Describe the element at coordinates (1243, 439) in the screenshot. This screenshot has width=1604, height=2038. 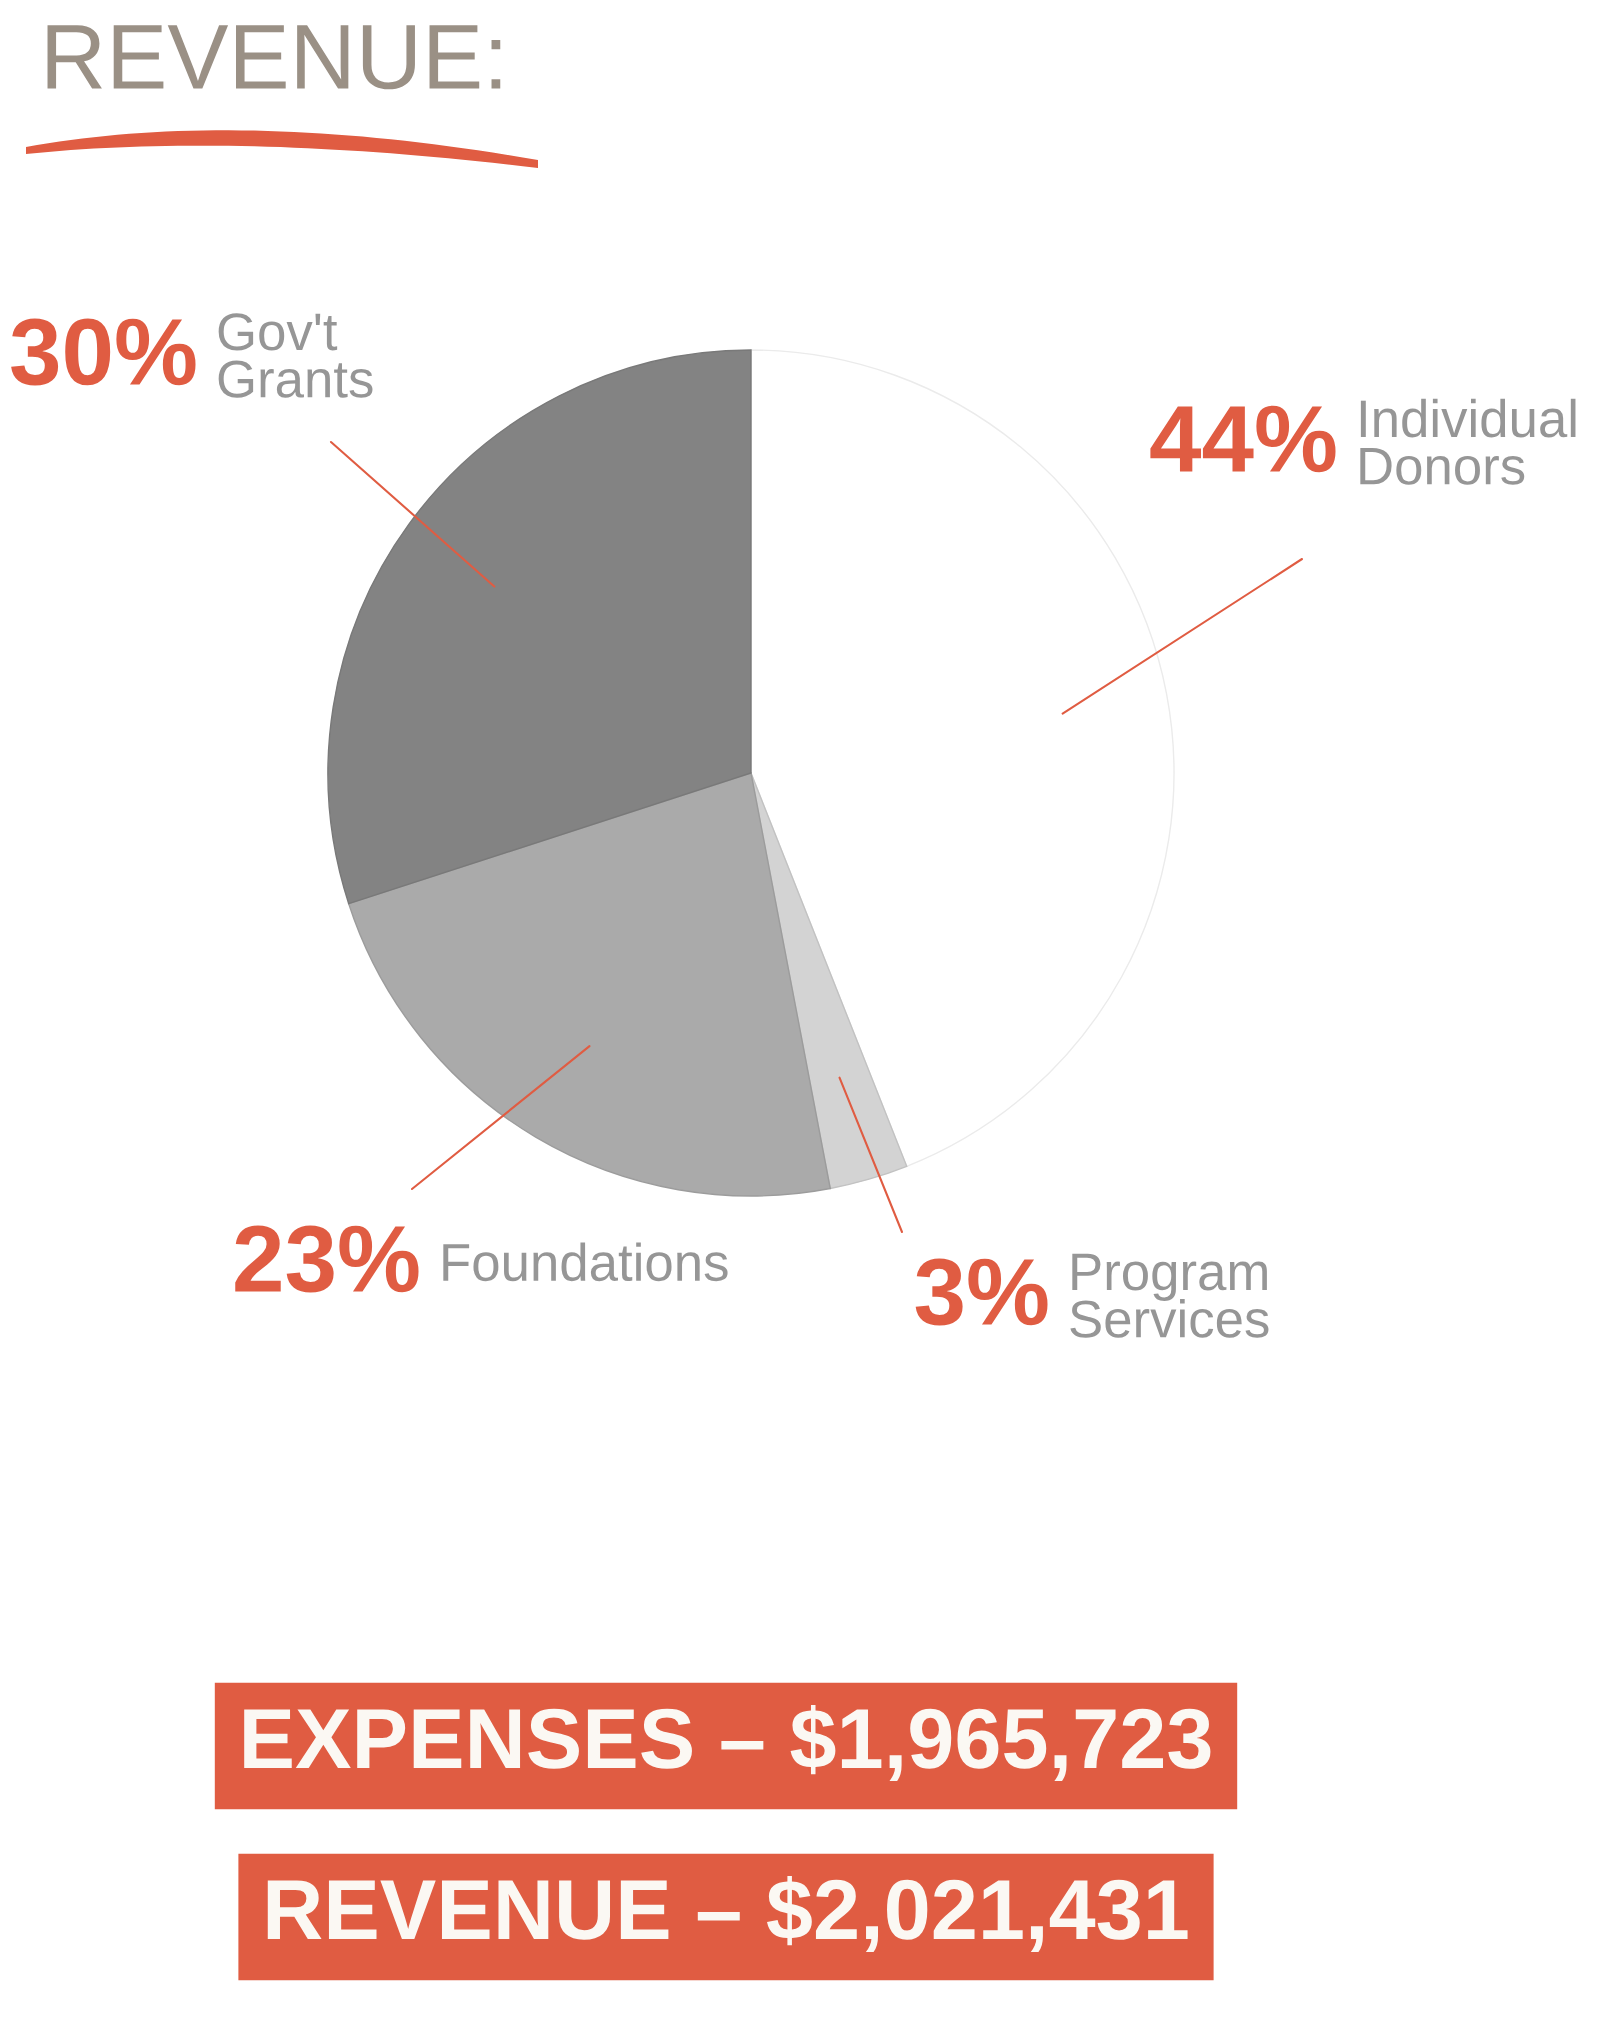
I see `data-label: 44%` at that location.